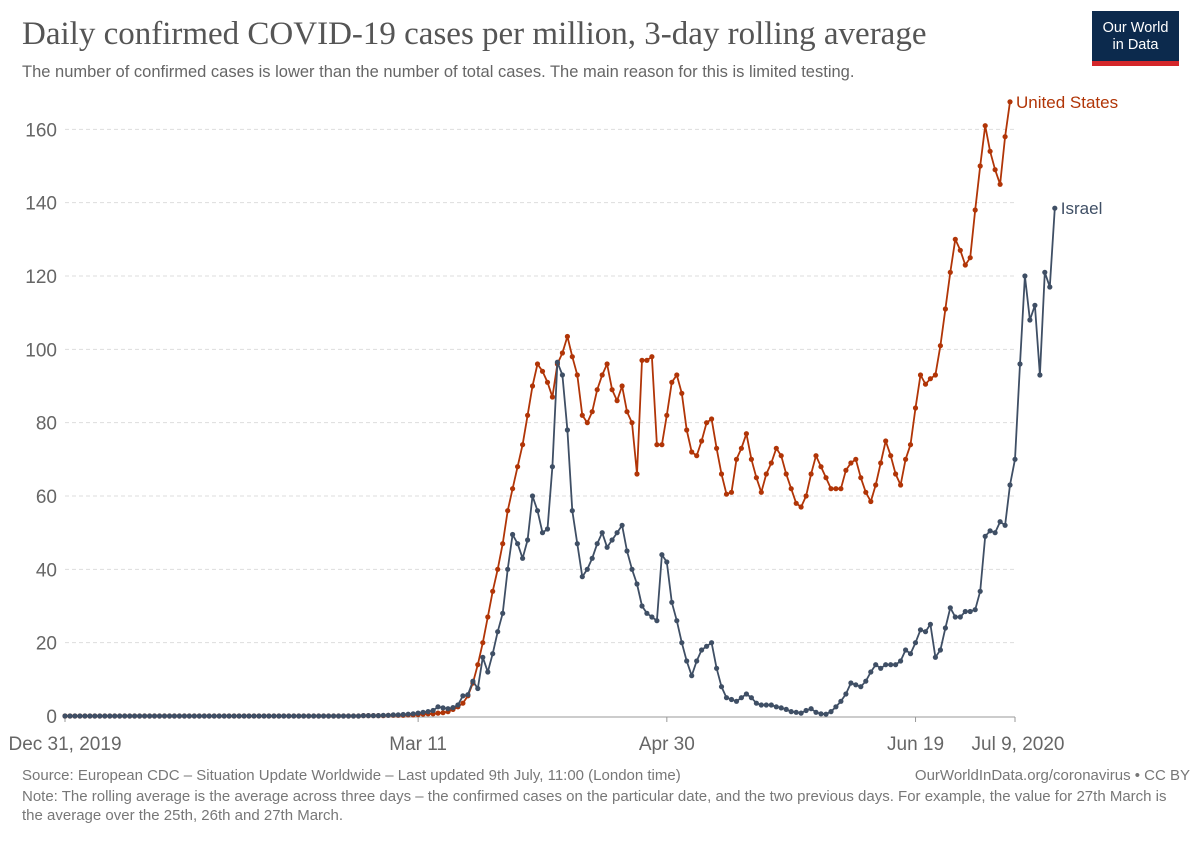 This screenshot has height=847, width=1200. What do you see at coordinates (46, 424) in the screenshot?
I see `y-tick-label: 80` at bounding box center [46, 424].